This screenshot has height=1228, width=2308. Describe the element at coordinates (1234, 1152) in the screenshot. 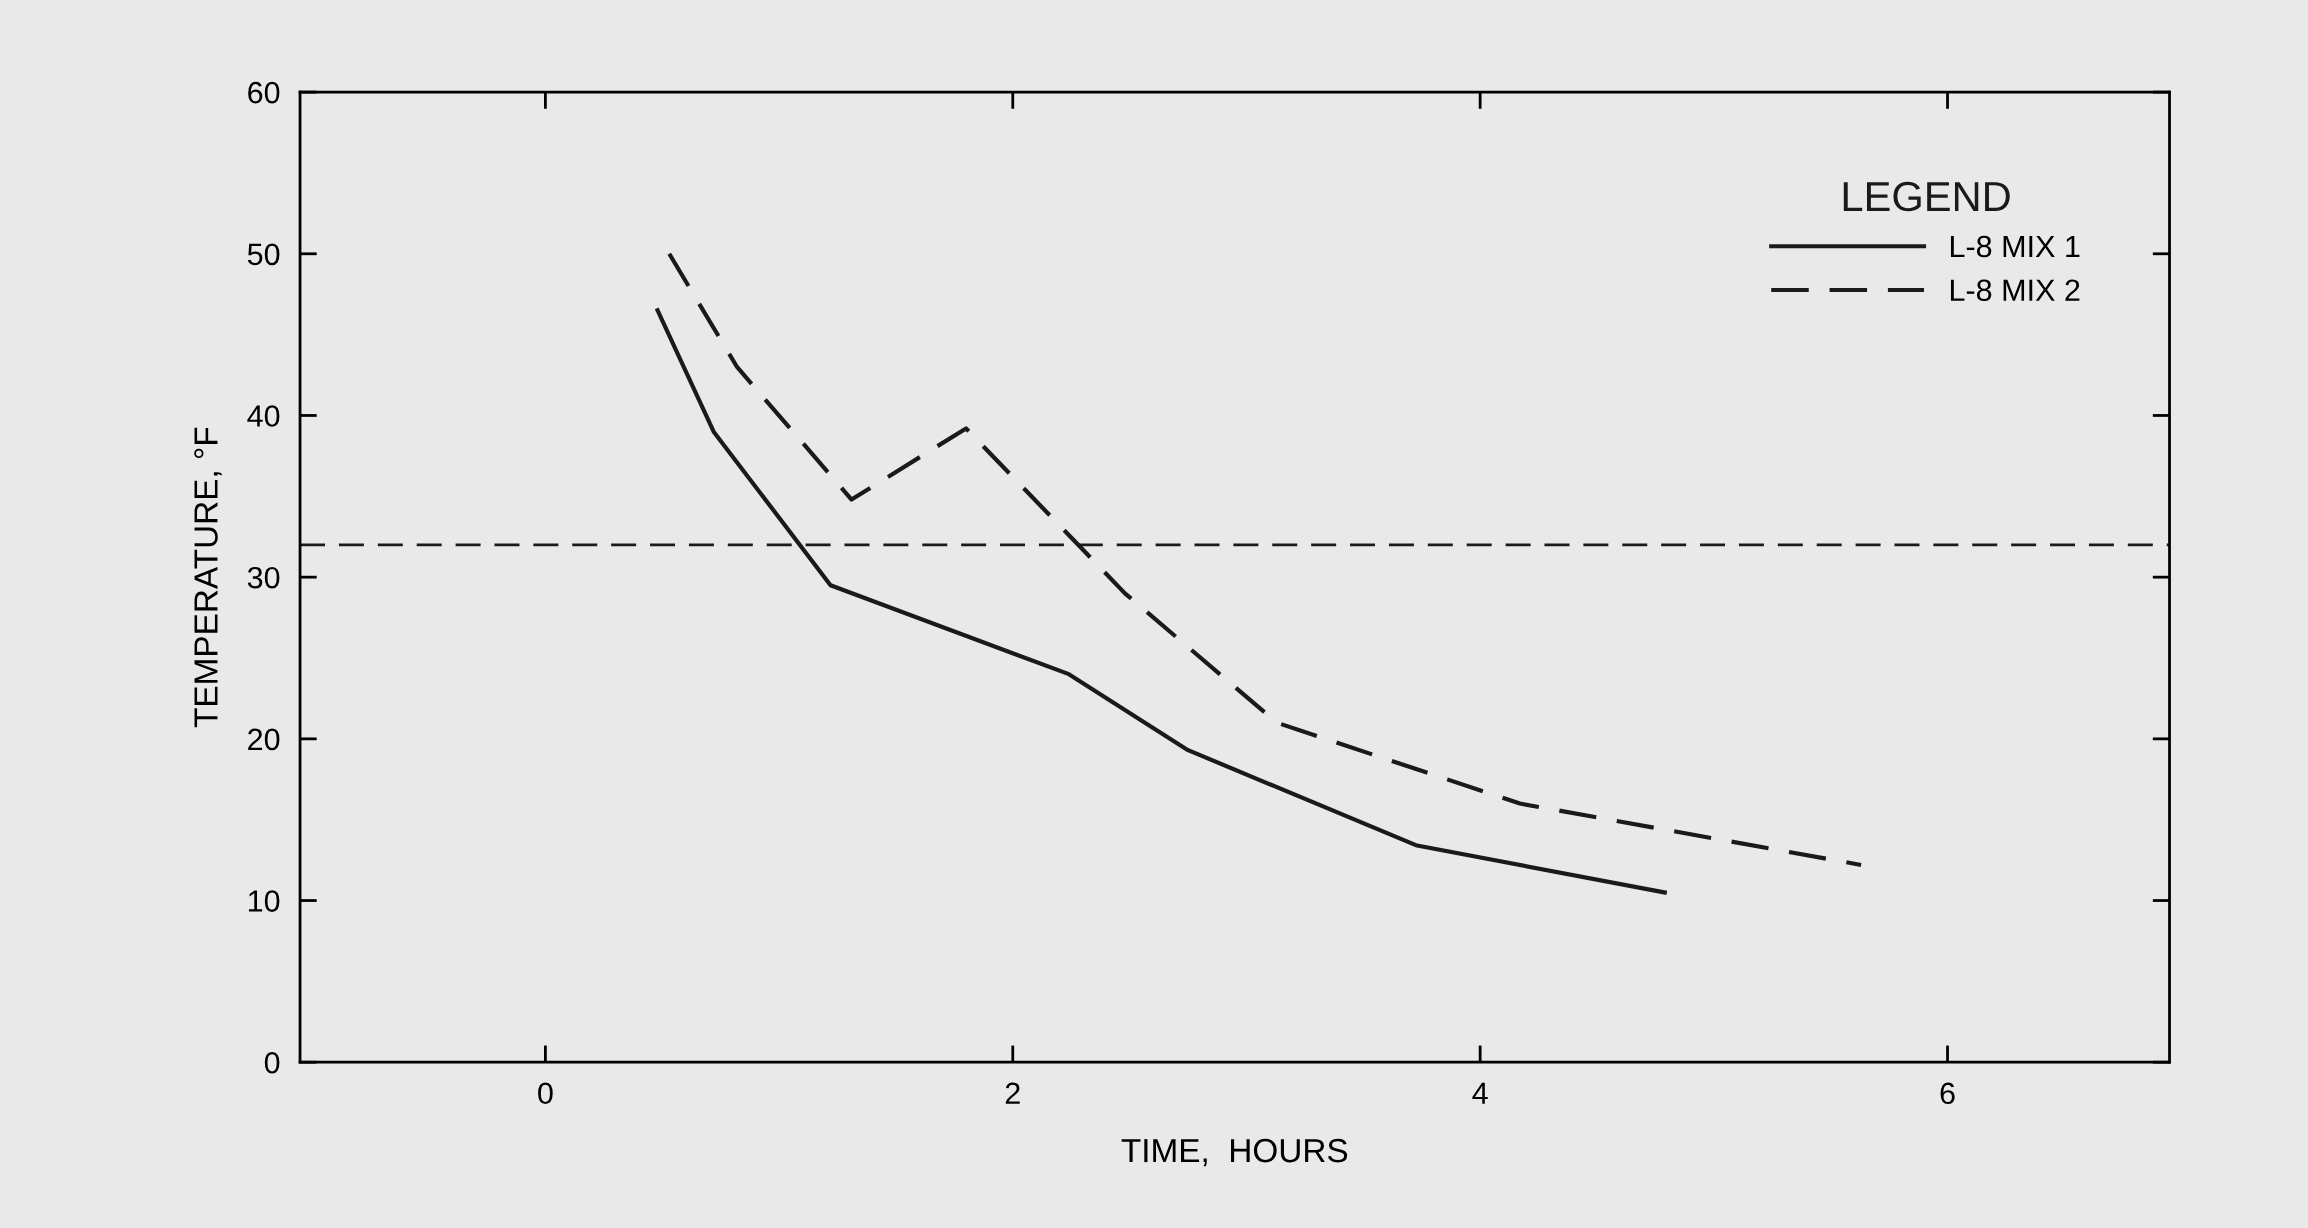

I see `x-axis-title: TIME, HOURS` at that location.